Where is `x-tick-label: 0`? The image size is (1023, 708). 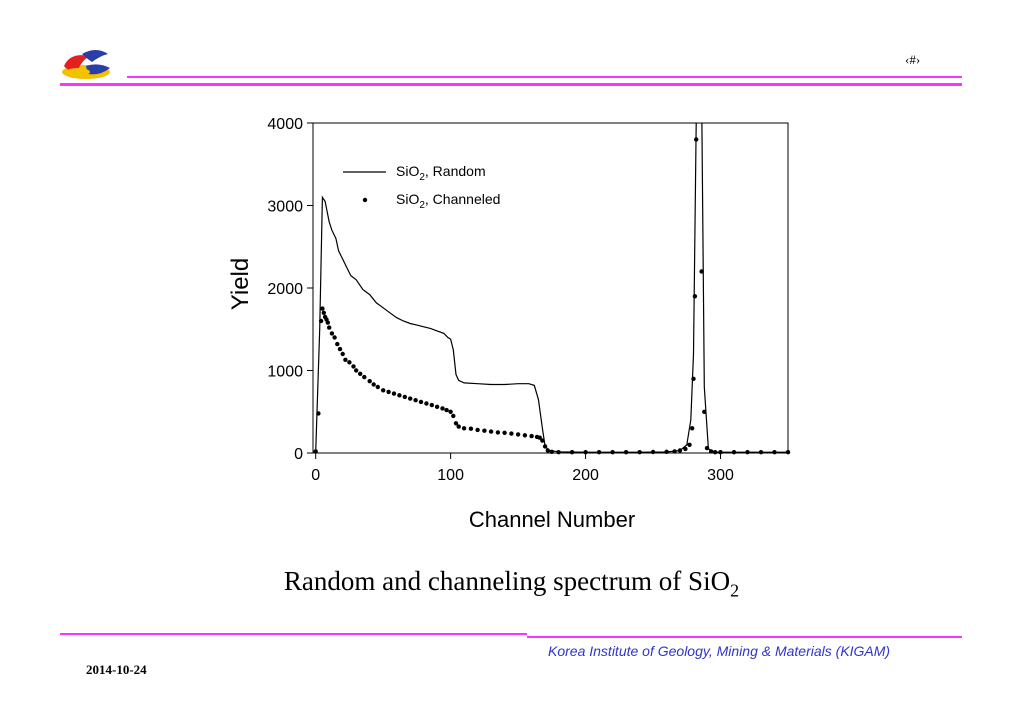
x-tick-label: 0 is located at coordinates (315, 475).